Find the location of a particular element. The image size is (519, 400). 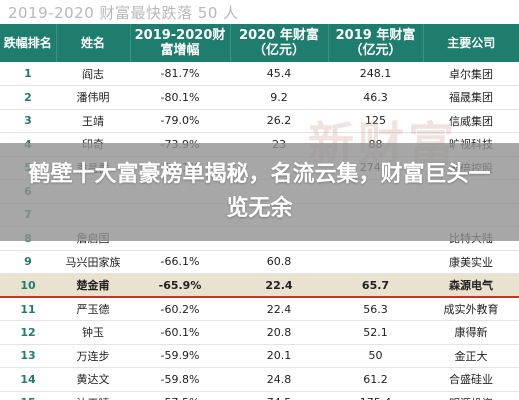

wealth-2020-cell: 74.5 is located at coordinates (279, 395).